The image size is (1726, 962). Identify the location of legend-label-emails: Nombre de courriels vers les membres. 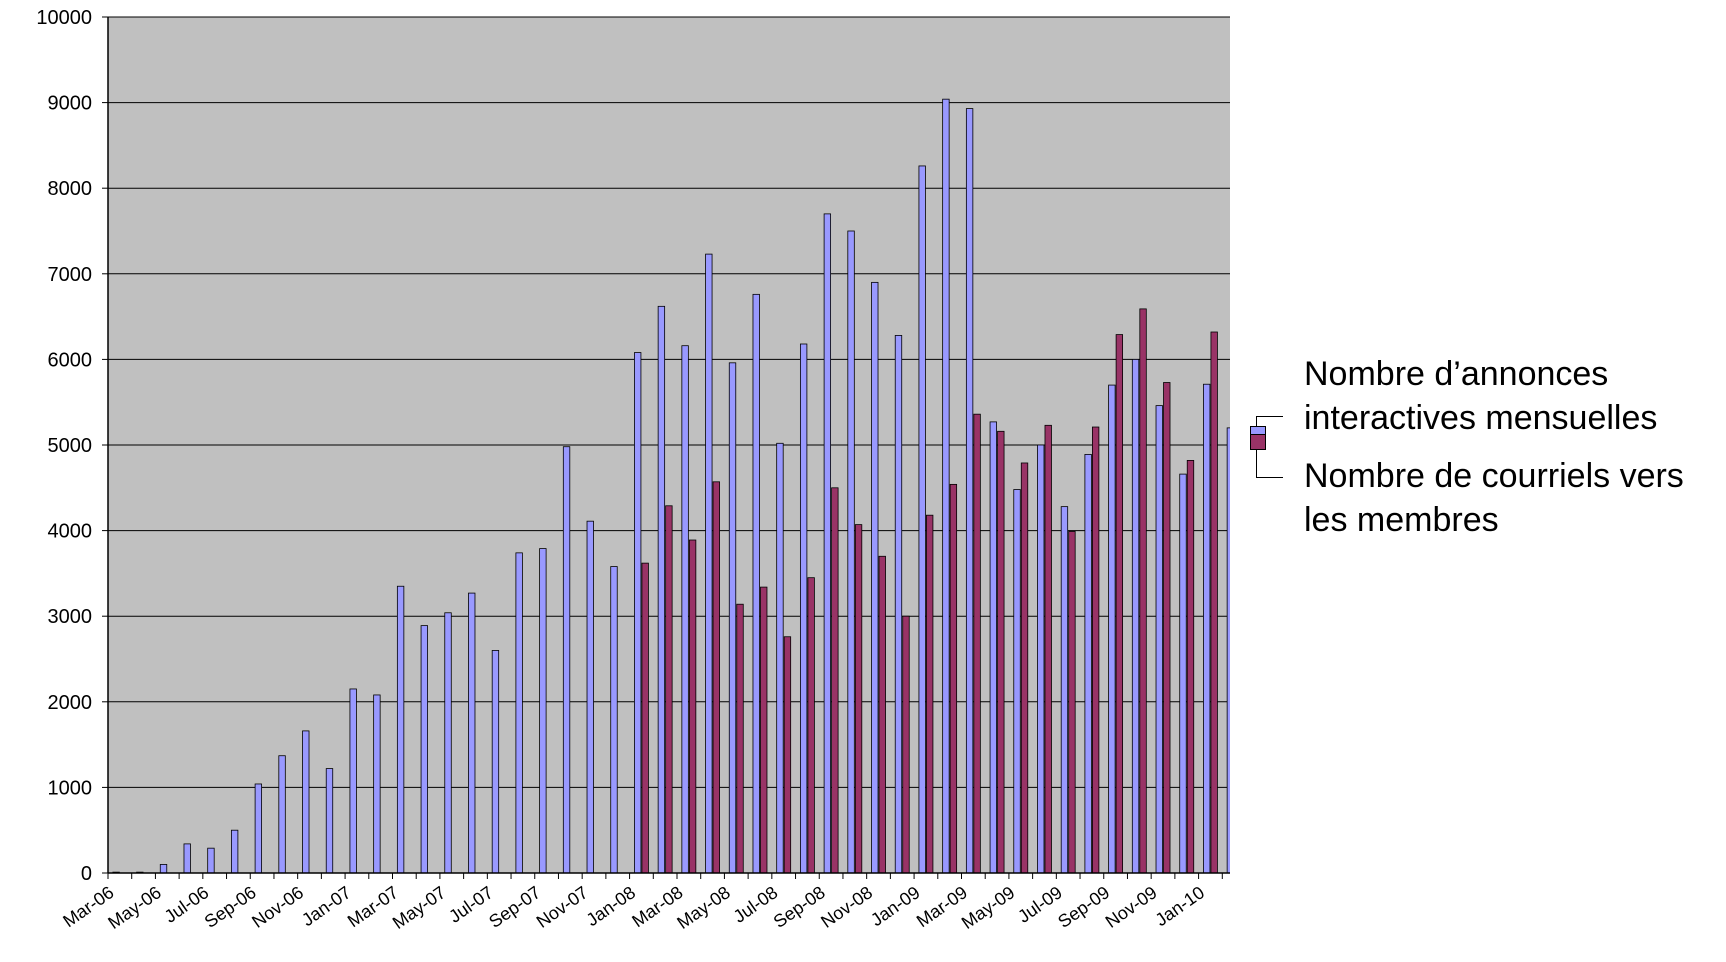
(1494, 498).